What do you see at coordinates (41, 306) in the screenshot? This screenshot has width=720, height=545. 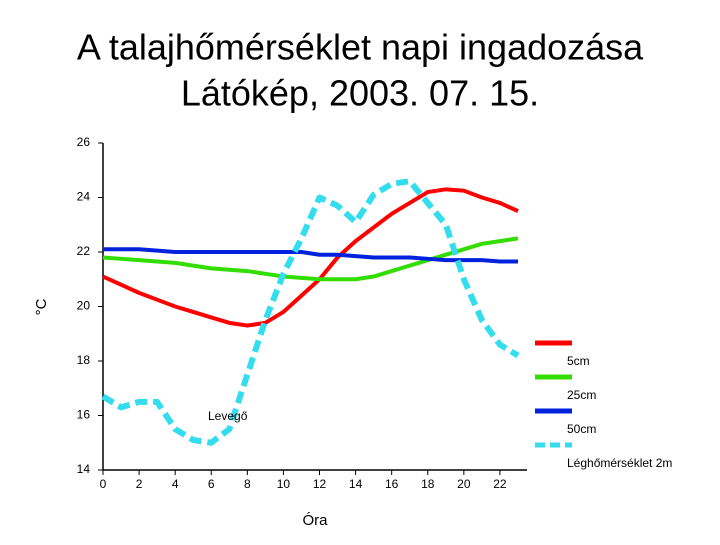 I see `y-axis-label: °C` at bounding box center [41, 306].